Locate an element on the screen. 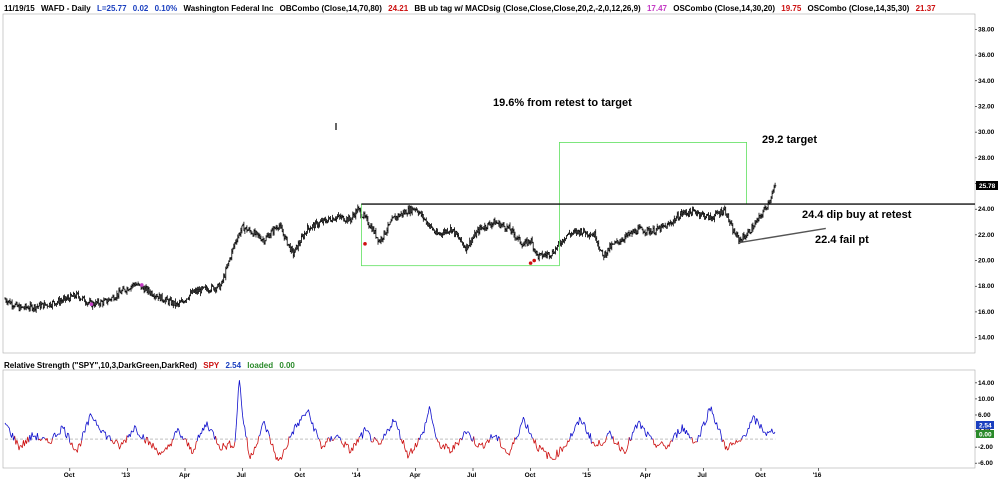 The height and width of the screenshot is (479, 1003). price-y-tick: 20.00 is located at coordinates (986, 261).